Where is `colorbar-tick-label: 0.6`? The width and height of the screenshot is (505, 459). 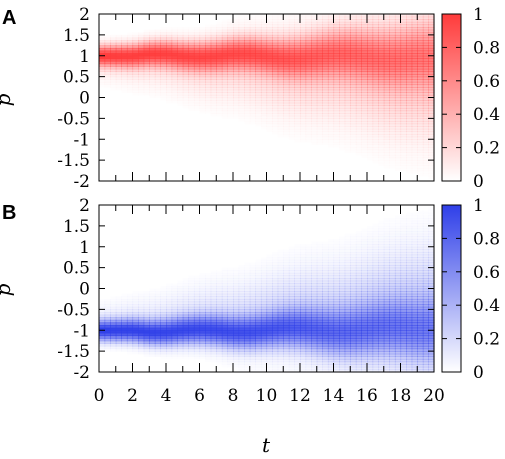 colorbar-tick-label: 0.6 is located at coordinates (486, 82).